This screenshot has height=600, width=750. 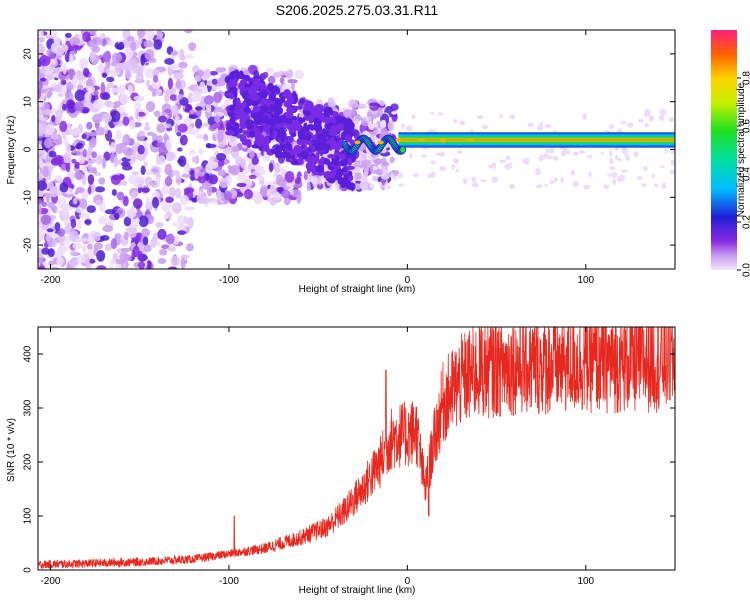 What do you see at coordinates (50, 280) in the screenshot?
I see `spectrogram-x-tick-label: -200` at bounding box center [50, 280].